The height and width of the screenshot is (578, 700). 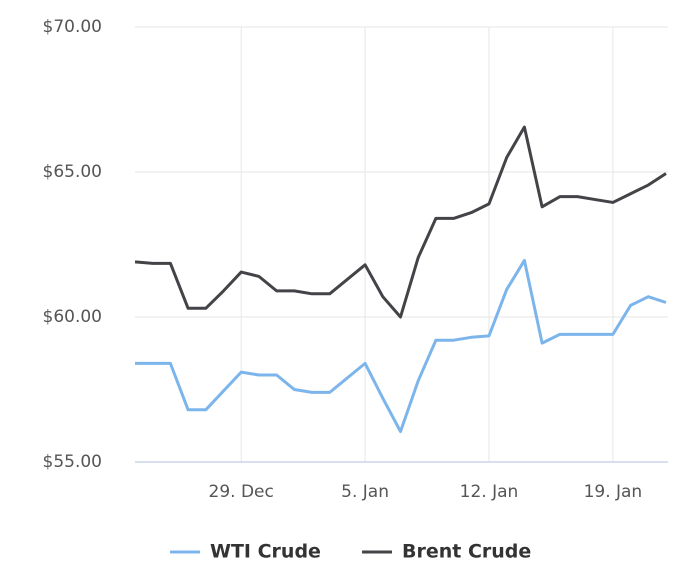 I want to click on y-tick-label: $70.00, so click(x=72, y=27).